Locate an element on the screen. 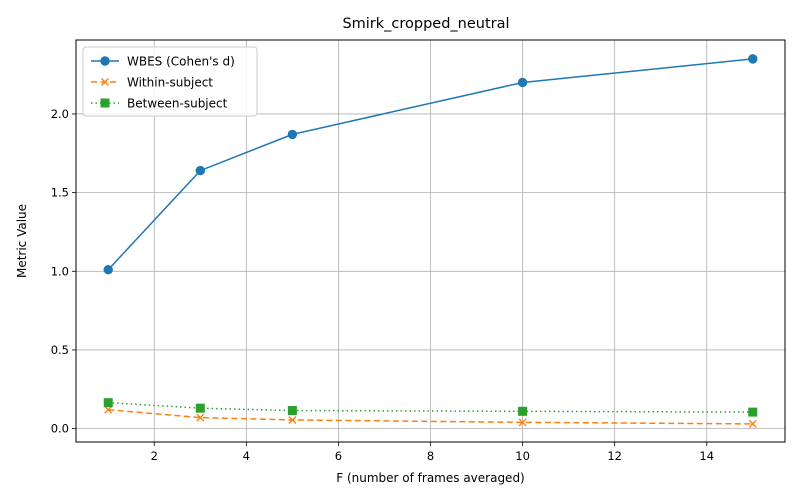 The image size is (800, 504). y-axis-label: Metric Value is located at coordinates (22, 241).